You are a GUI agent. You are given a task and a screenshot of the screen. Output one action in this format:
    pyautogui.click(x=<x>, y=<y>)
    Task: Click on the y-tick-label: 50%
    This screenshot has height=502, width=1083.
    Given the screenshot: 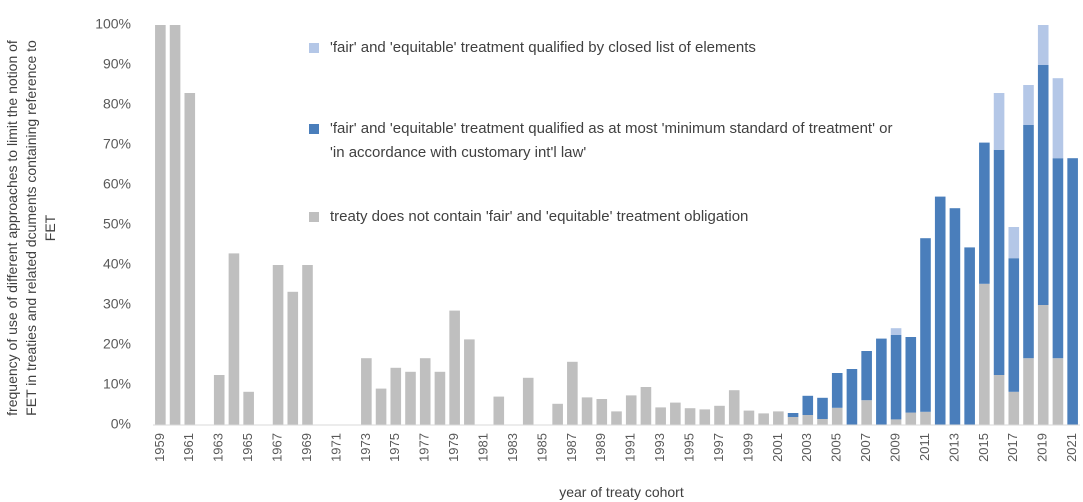 What is the action you would take?
    pyautogui.click(x=117, y=224)
    